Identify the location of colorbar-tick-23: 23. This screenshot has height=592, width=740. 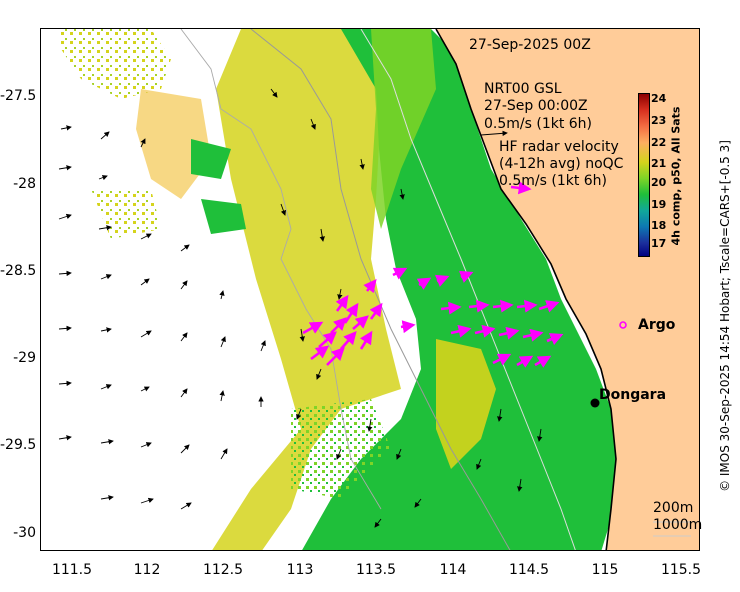
(659, 120).